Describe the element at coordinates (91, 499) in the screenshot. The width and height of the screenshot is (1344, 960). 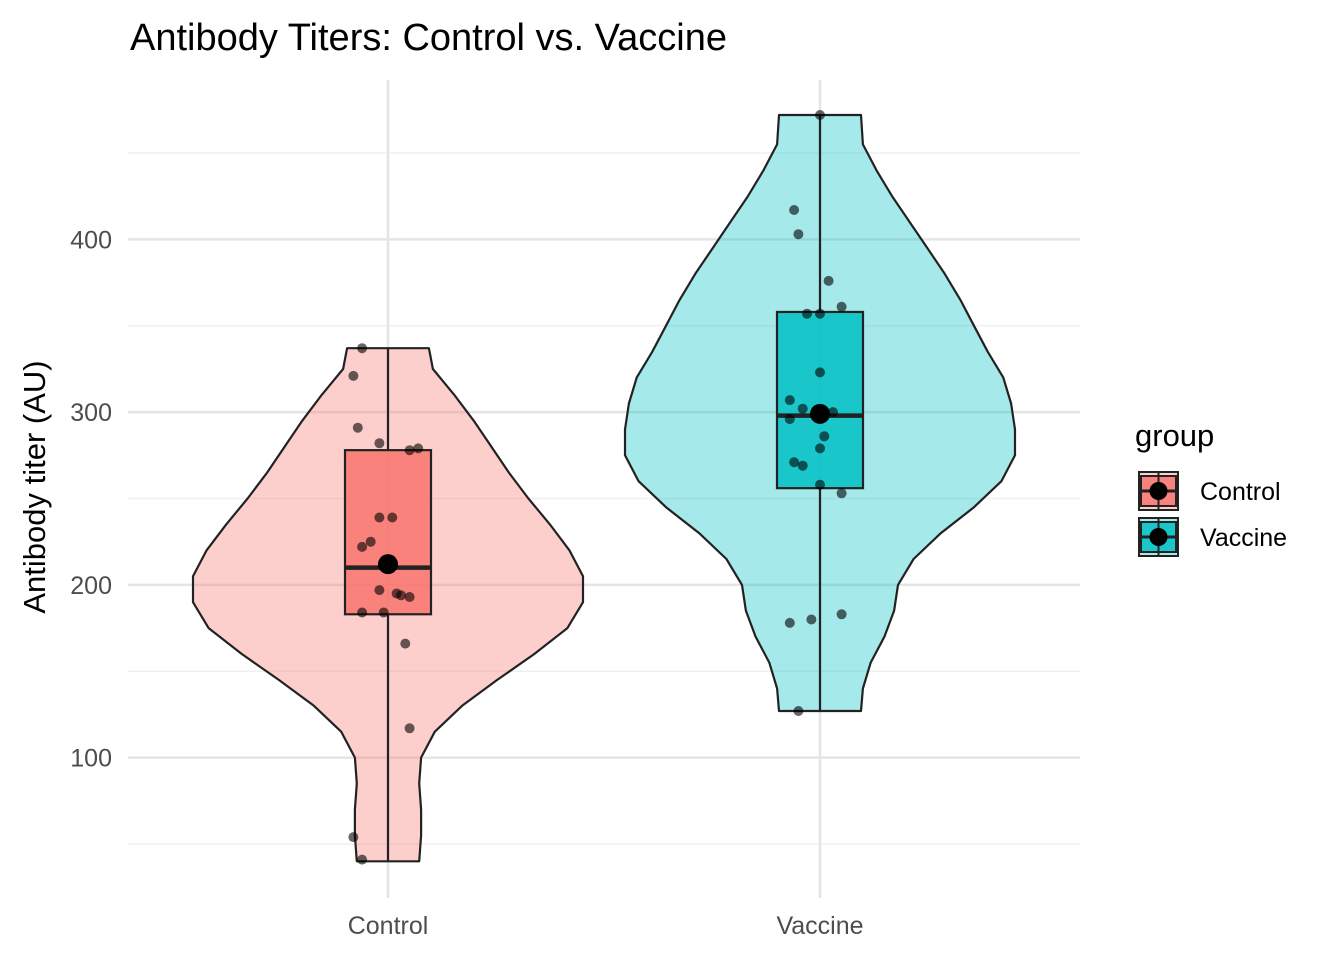
I see `y-axis: 100 200 300 400` at that location.